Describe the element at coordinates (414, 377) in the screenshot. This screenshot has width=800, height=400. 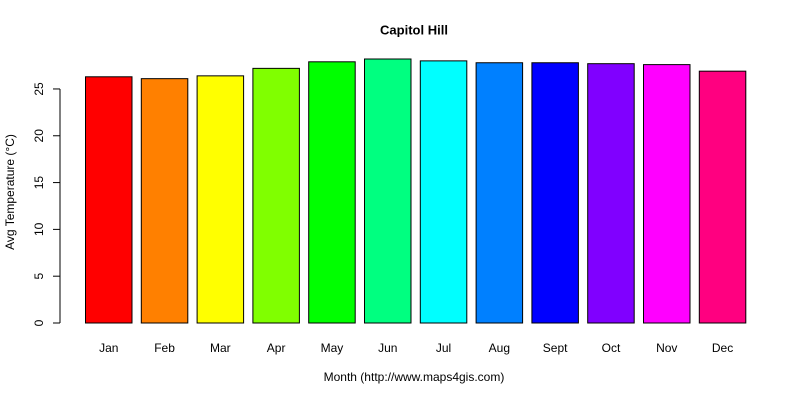
I see `x-axis-label: Month (http://www.maps4gis.com)` at that location.